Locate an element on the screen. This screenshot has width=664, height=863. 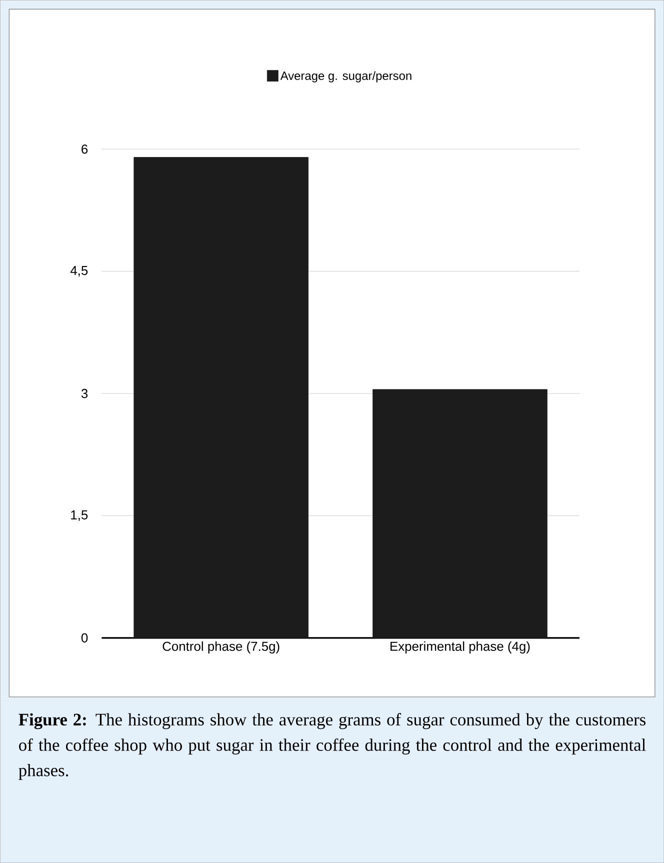
x-tick-label: Experimental phase (4g) is located at coordinates (460, 647).